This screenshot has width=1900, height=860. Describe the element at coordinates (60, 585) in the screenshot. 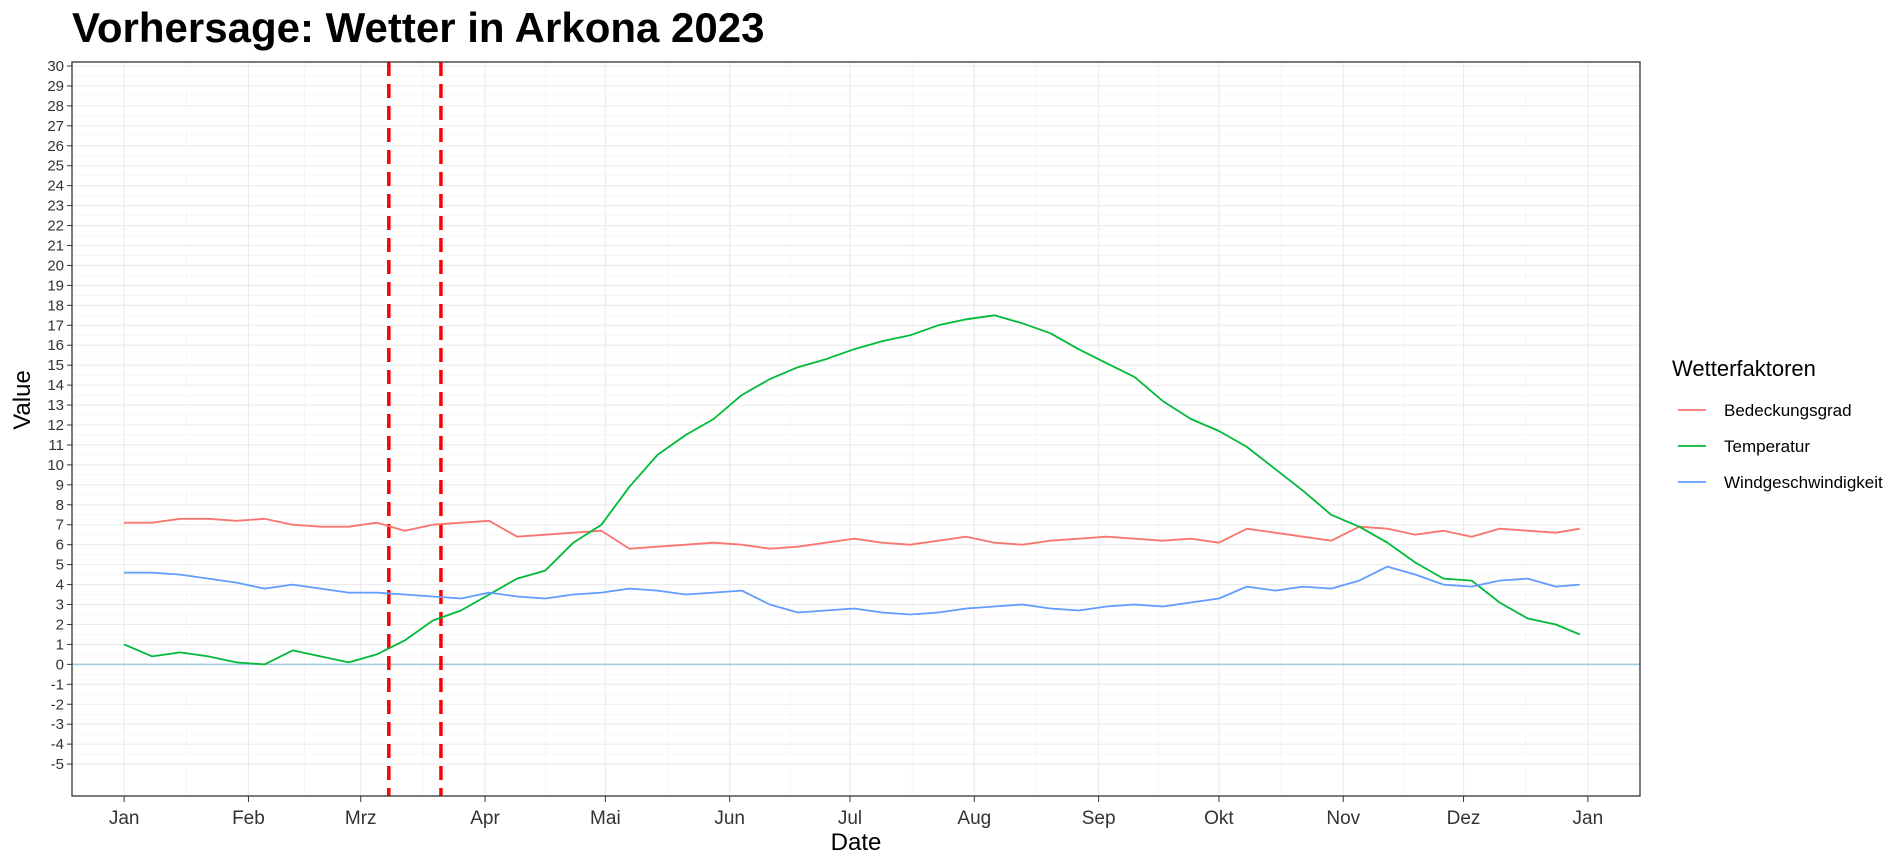

I see `y-tick-label: 4` at that location.